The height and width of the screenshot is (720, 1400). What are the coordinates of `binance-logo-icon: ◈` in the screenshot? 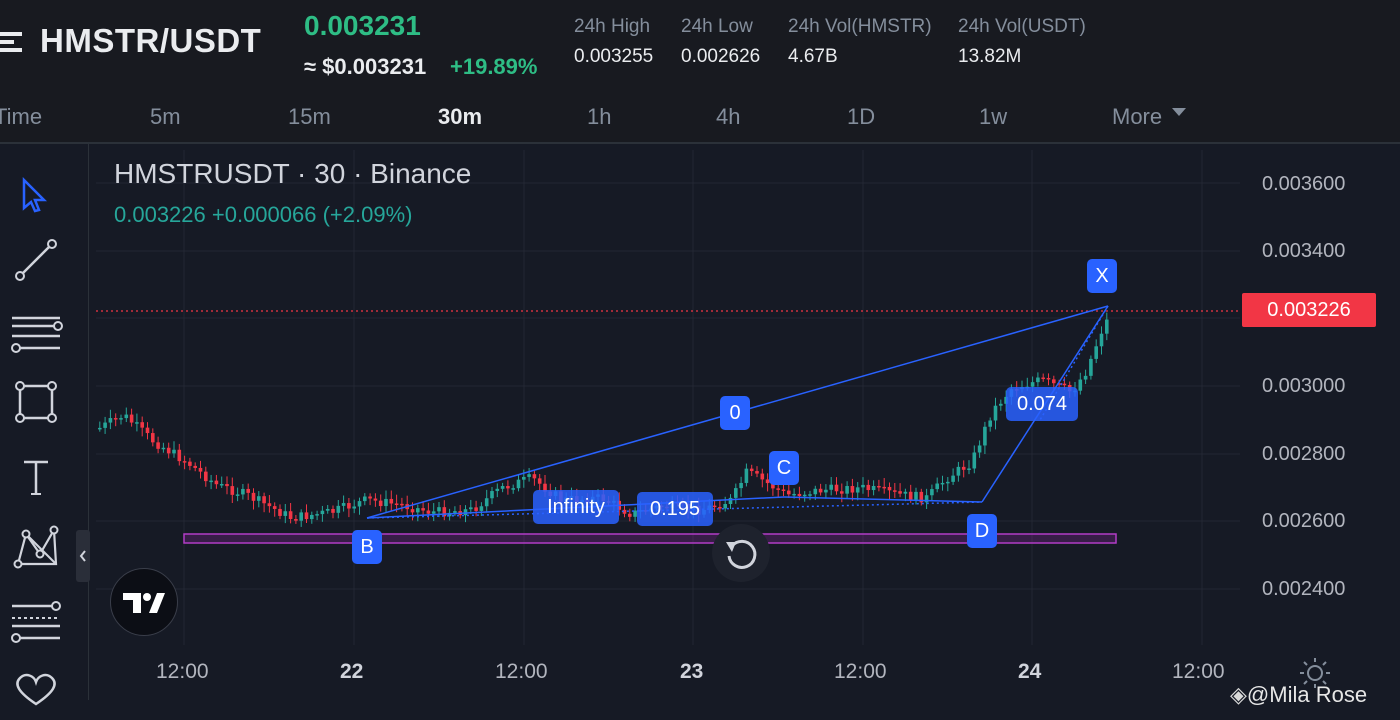 It's located at (1238, 694).